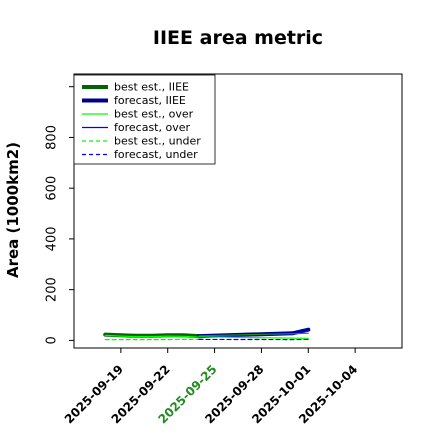 The image size is (440, 440). What do you see at coordinates (156, 154) in the screenshot?
I see `legend-label: forecast, under` at bounding box center [156, 154].